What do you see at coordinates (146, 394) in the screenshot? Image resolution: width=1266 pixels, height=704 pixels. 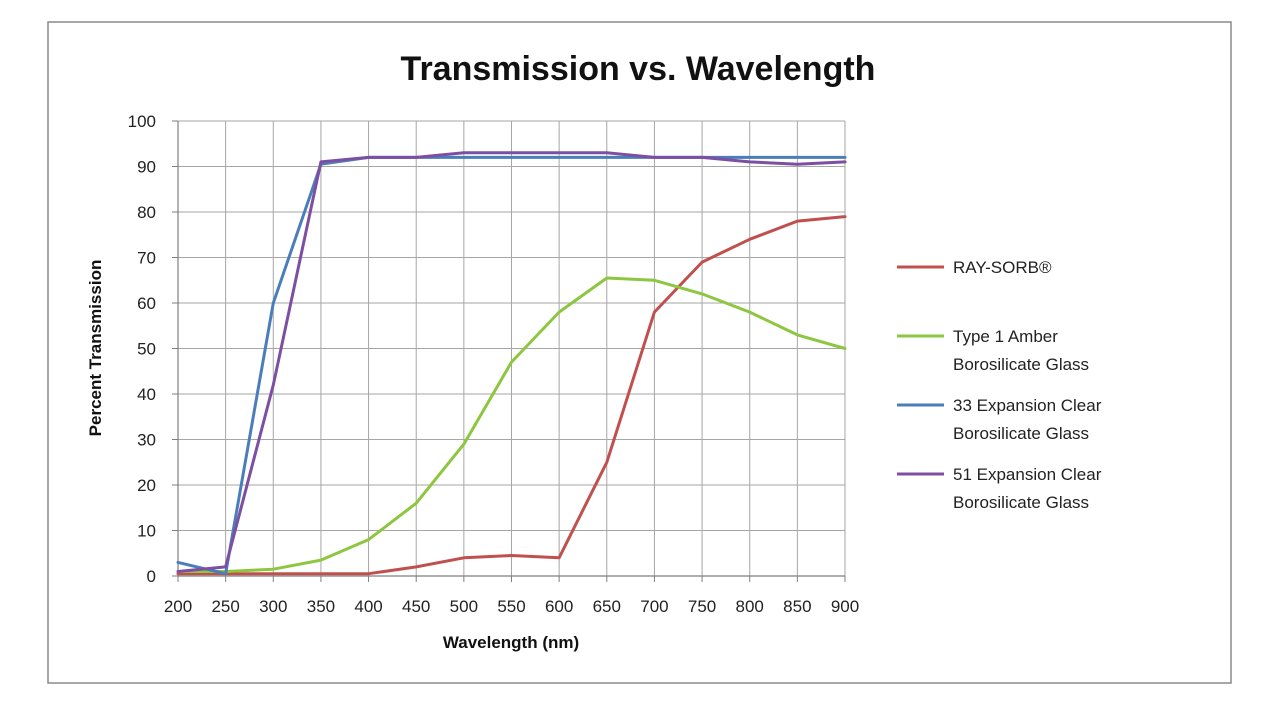 I see `y-tick-label: 40` at bounding box center [146, 394].